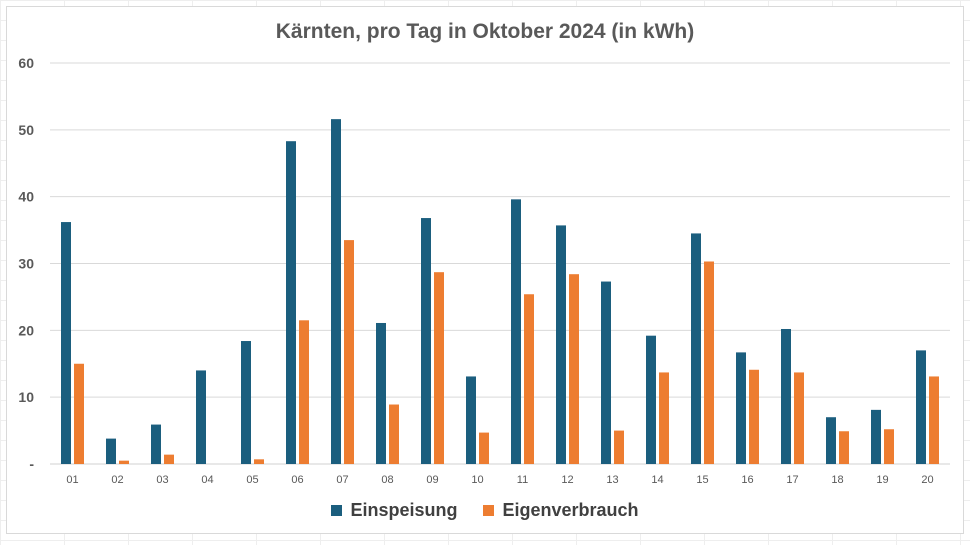 The height and width of the screenshot is (545, 970). I want to click on legend-label-eigenverbrauch: Eigenverbrauch, so click(570, 510).